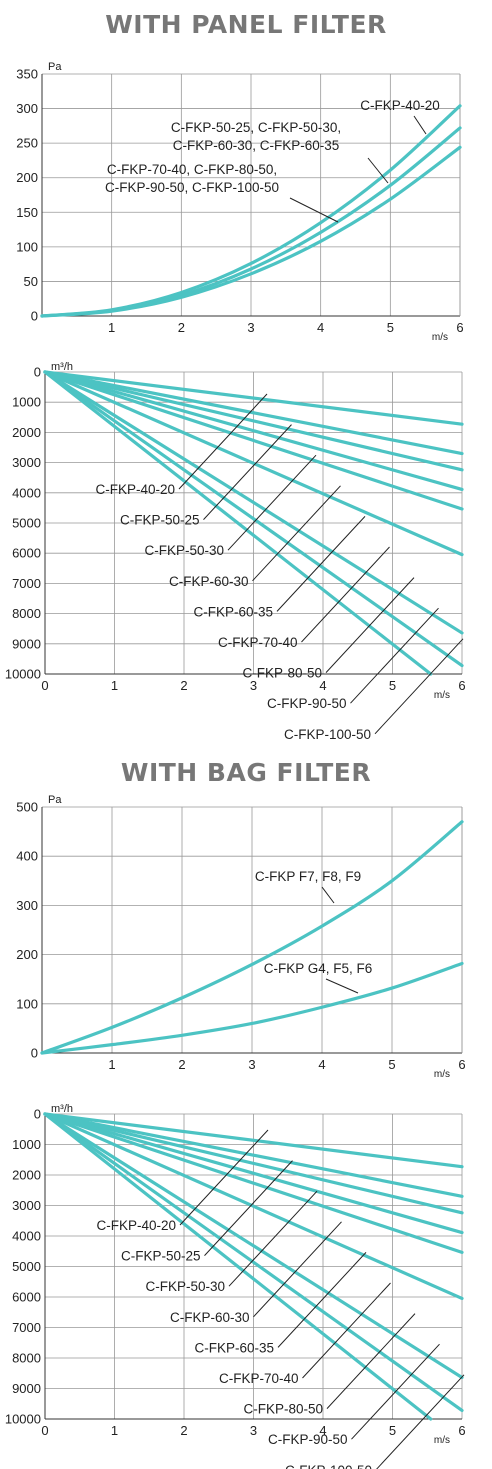  Describe the element at coordinates (111, 327) in the screenshot. I see `x-tick-label: 1` at that location.